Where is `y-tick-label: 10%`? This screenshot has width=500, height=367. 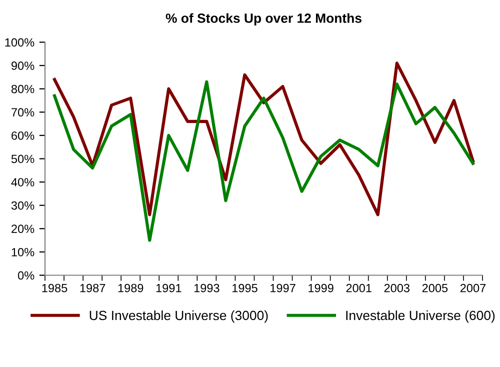
y-tick-label: 10% is located at coordinates (23, 252).